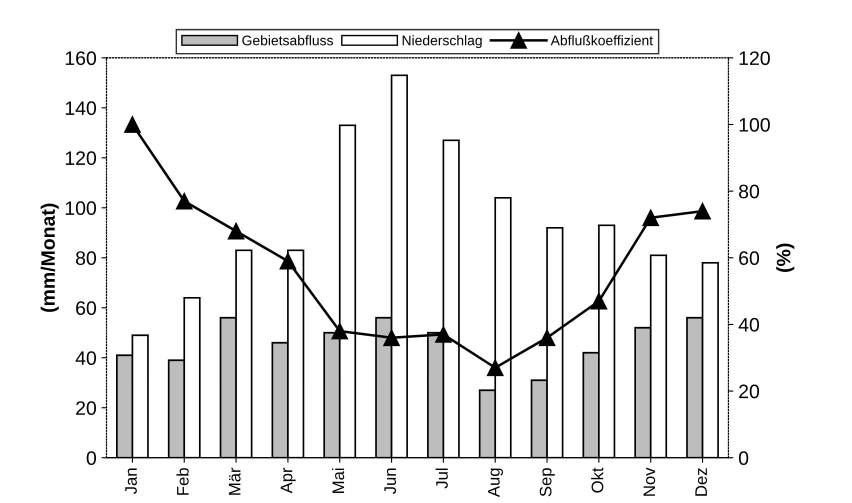  I want to click on x-tick-label: Jun, so click(390, 481).